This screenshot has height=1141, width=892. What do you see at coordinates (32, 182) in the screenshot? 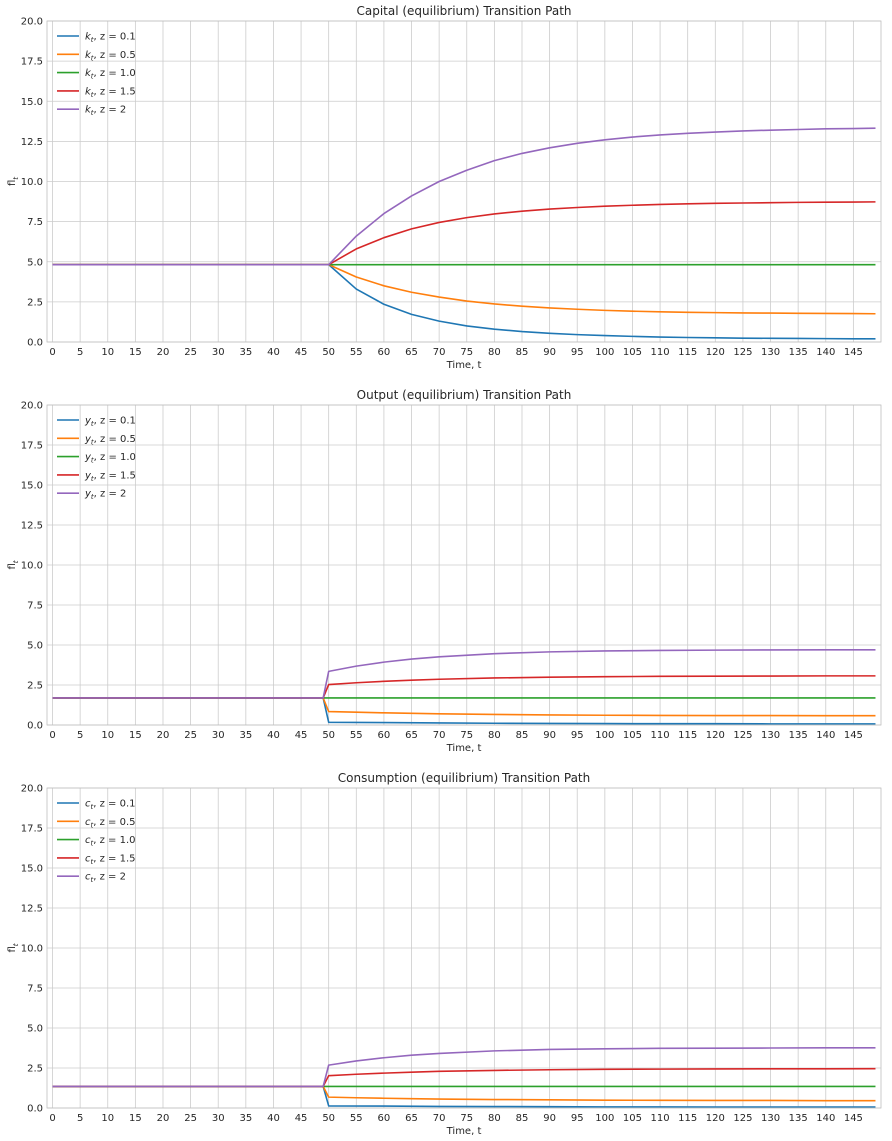
I see `y-tick-label: 10.0` at bounding box center [32, 182].